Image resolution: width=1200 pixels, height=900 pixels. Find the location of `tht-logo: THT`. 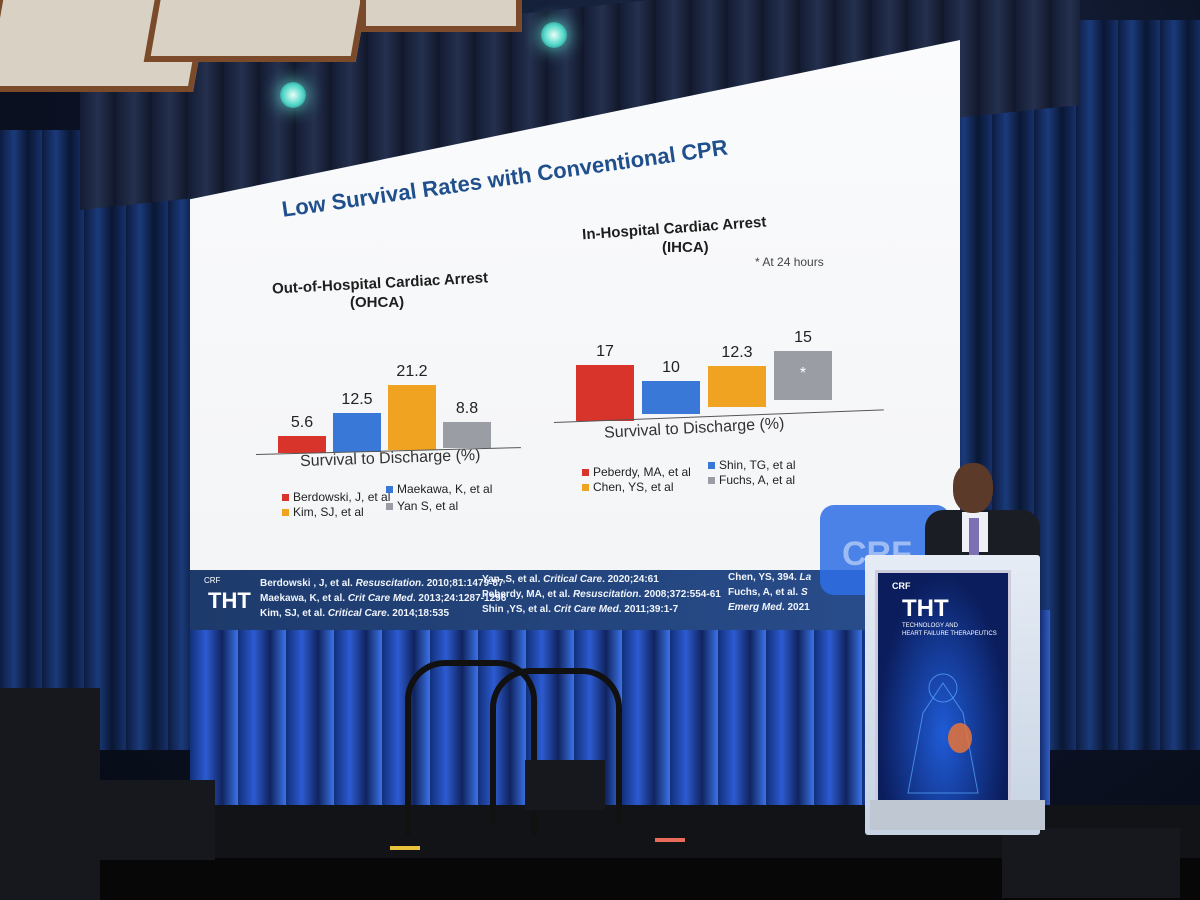

tht-logo: THT is located at coordinates (229, 600).